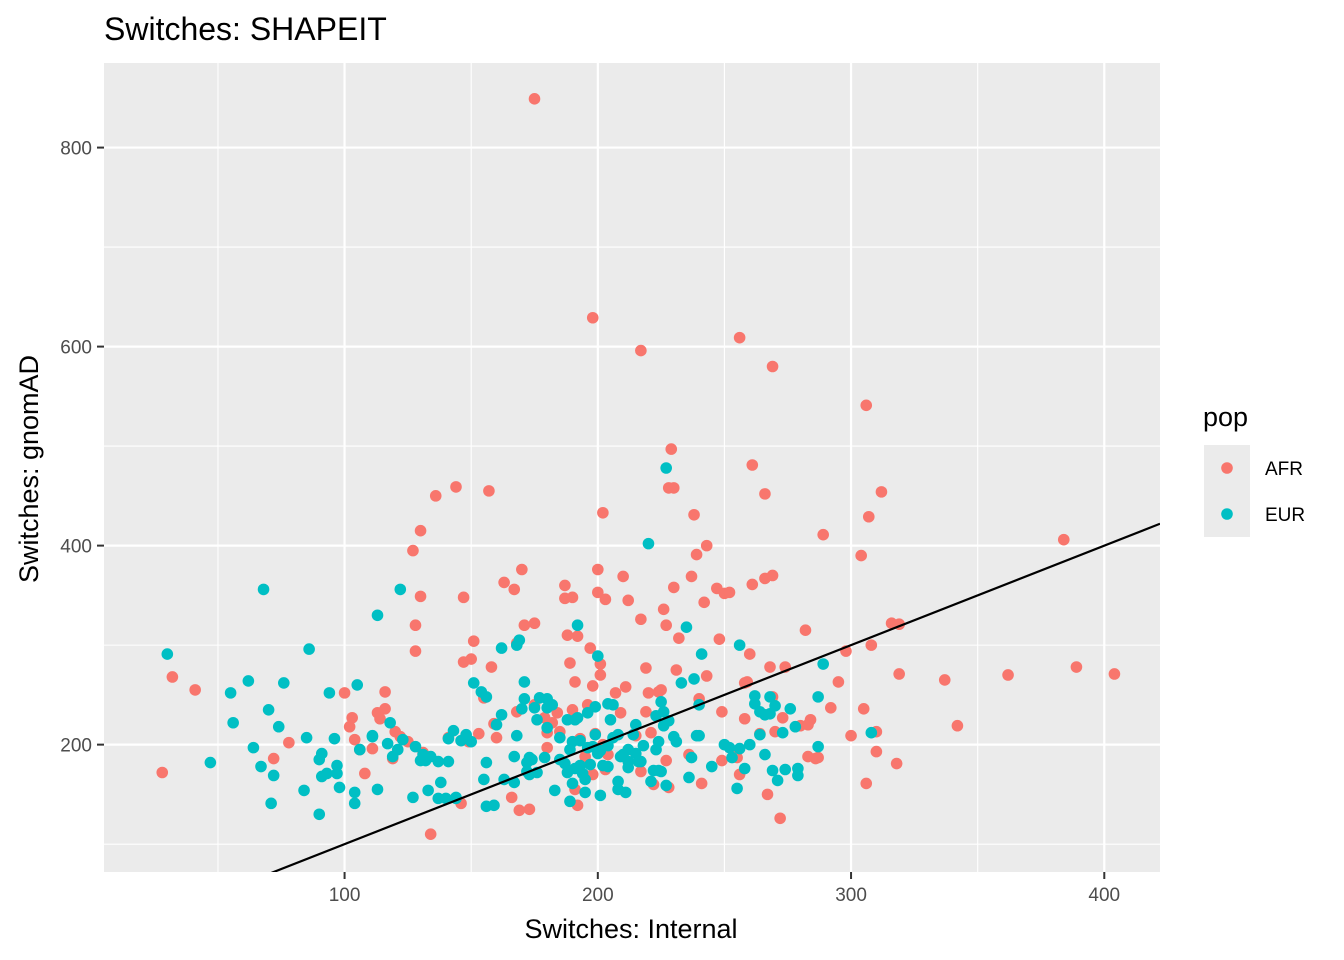  I want to click on y-tick-label: 200, so click(76, 746).